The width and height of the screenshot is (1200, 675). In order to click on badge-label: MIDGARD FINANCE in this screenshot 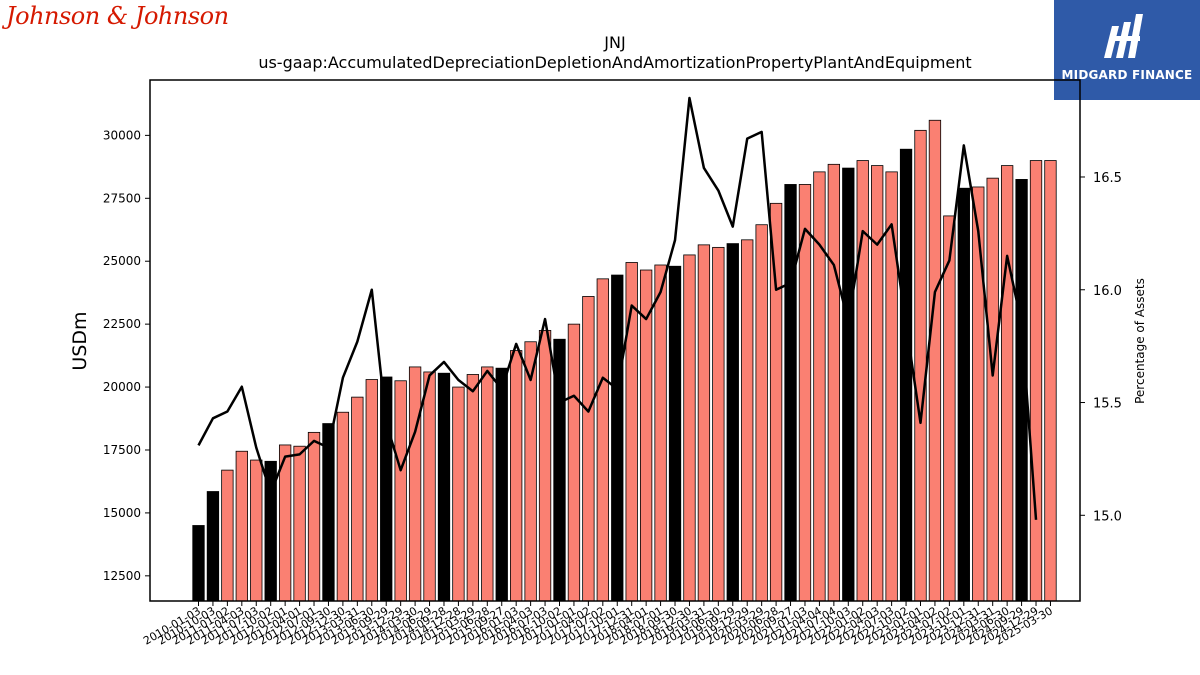, I will do `click(1127, 75)`.